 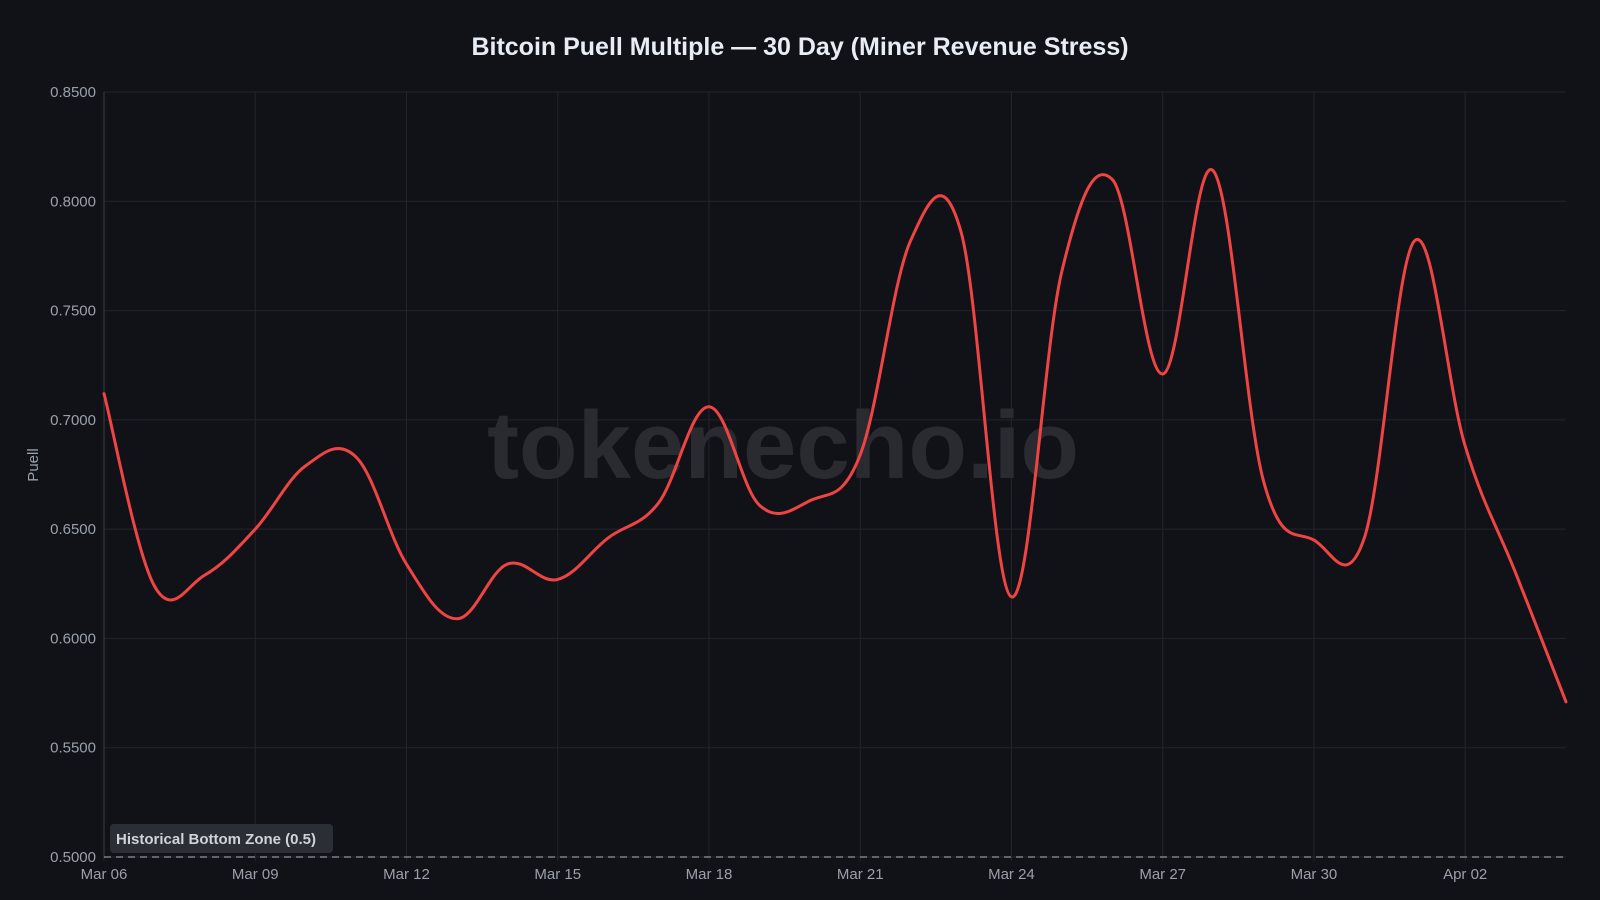 I want to click on x-tick-label: Apr 02, so click(x=1465, y=874).